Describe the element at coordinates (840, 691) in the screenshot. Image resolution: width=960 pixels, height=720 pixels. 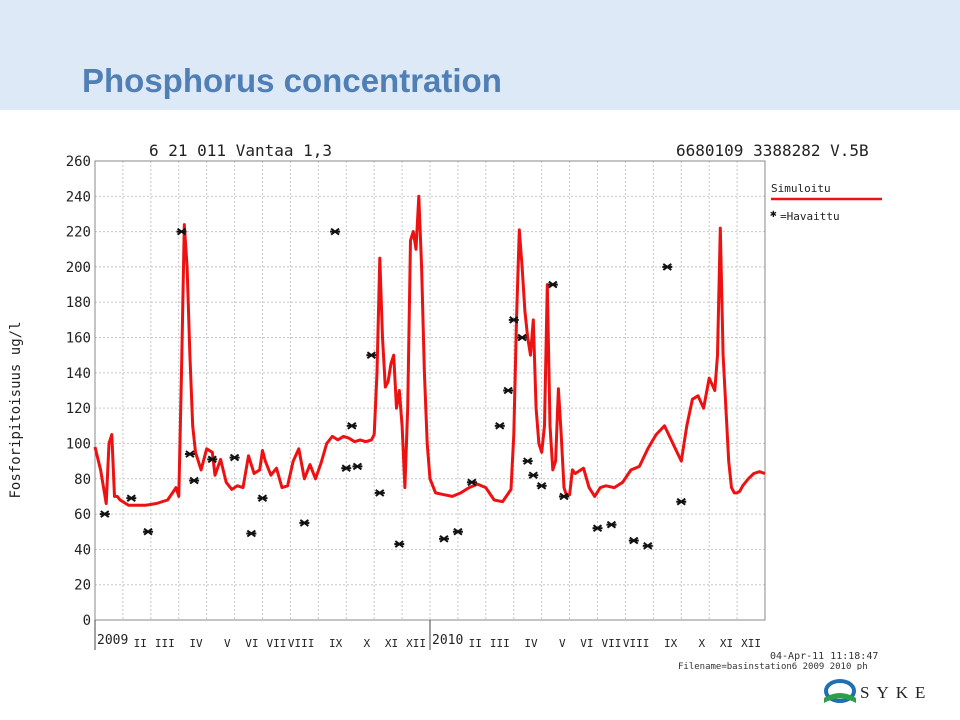
I see `syke-logo-icon` at that location.